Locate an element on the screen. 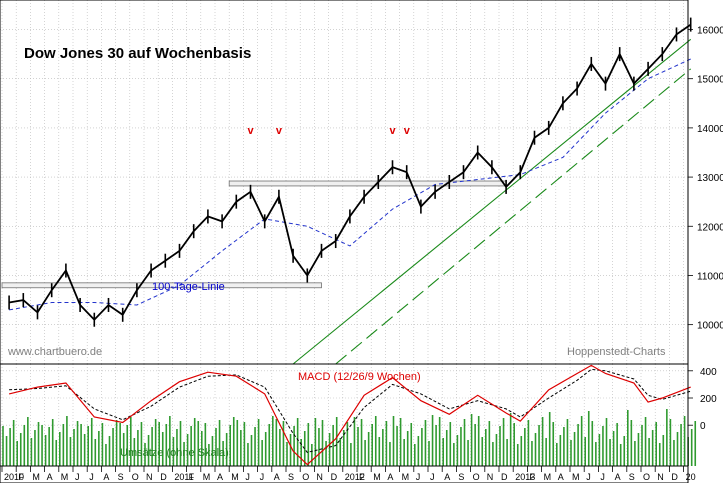 This screenshot has height=483, width=723. macd-label: MACD (12/26/9 Wochen) is located at coordinates (359, 377).